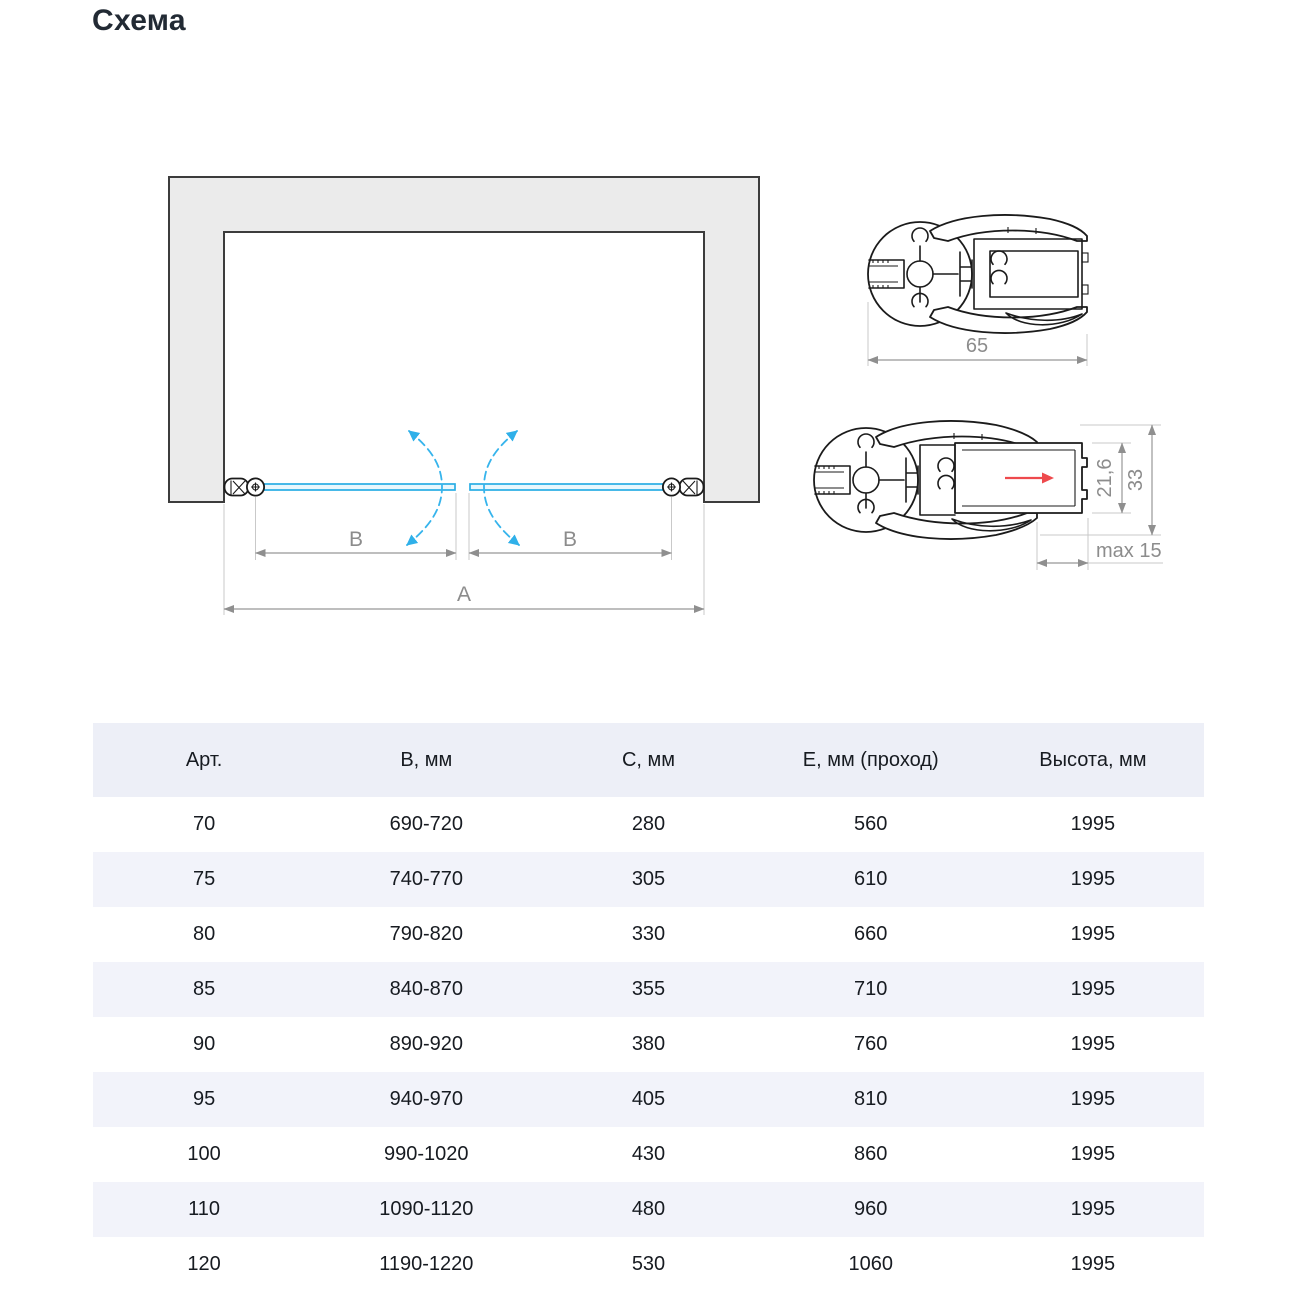  I want to click on table-cell: 305, so click(648, 879).